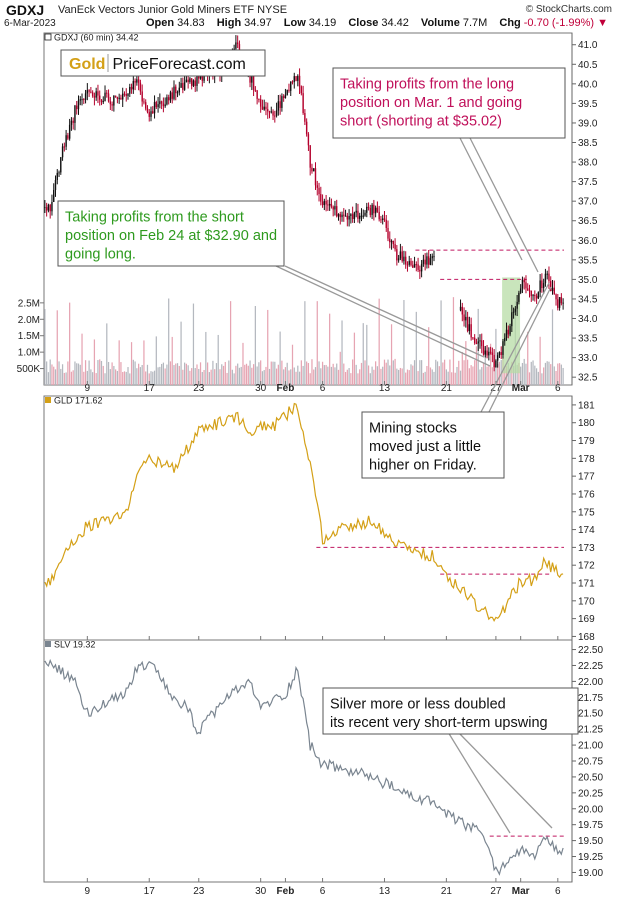  What do you see at coordinates (418, 705) in the screenshot?
I see `silver-callout-text-line: Silver more or less doubled` at bounding box center [418, 705].